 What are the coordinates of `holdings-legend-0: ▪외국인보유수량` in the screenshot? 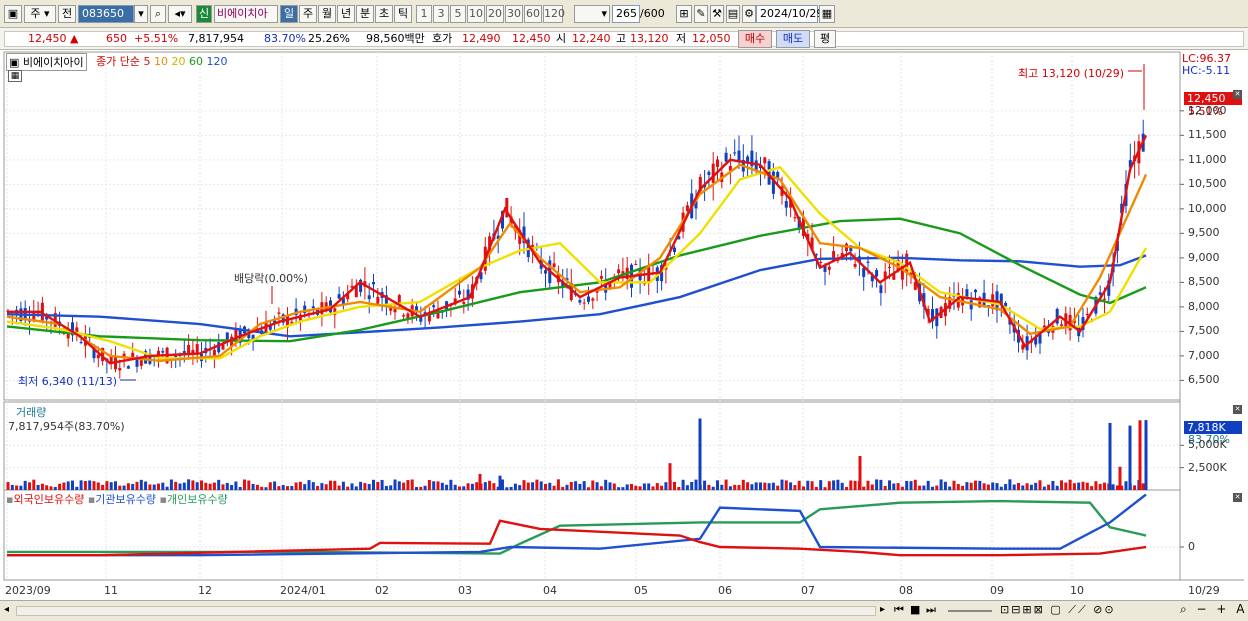 It's located at (47, 499).